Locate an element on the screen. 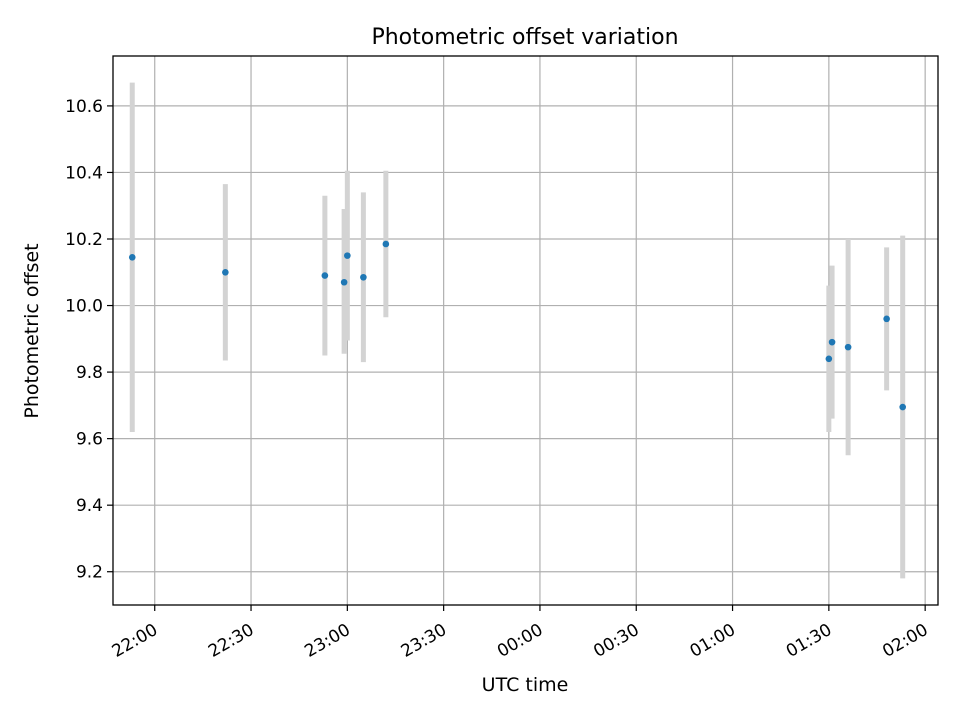  chart-title: Photometric offset variation is located at coordinates (524, 37).